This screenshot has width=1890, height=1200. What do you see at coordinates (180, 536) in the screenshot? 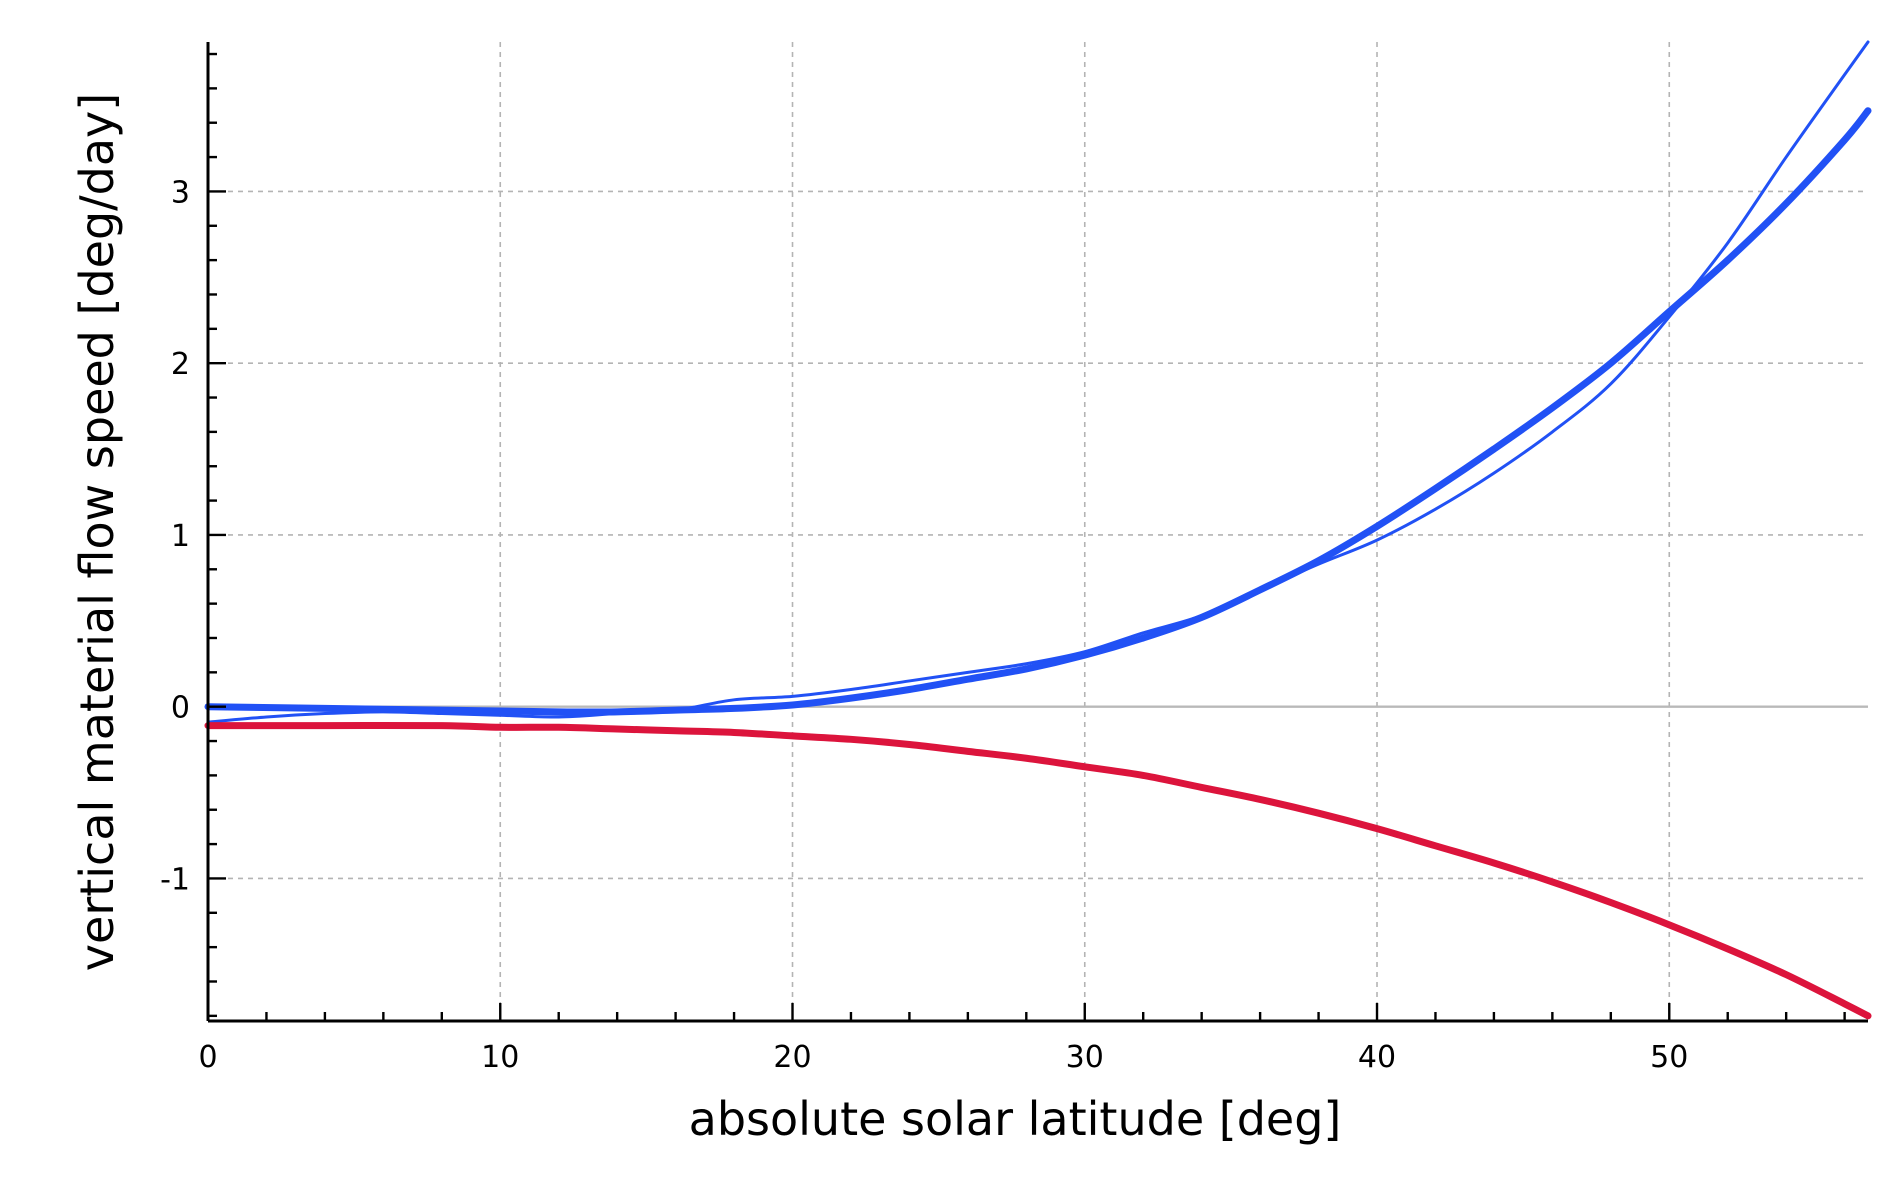
I see `y-tick-label: 1` at bounding box center [180, 536].